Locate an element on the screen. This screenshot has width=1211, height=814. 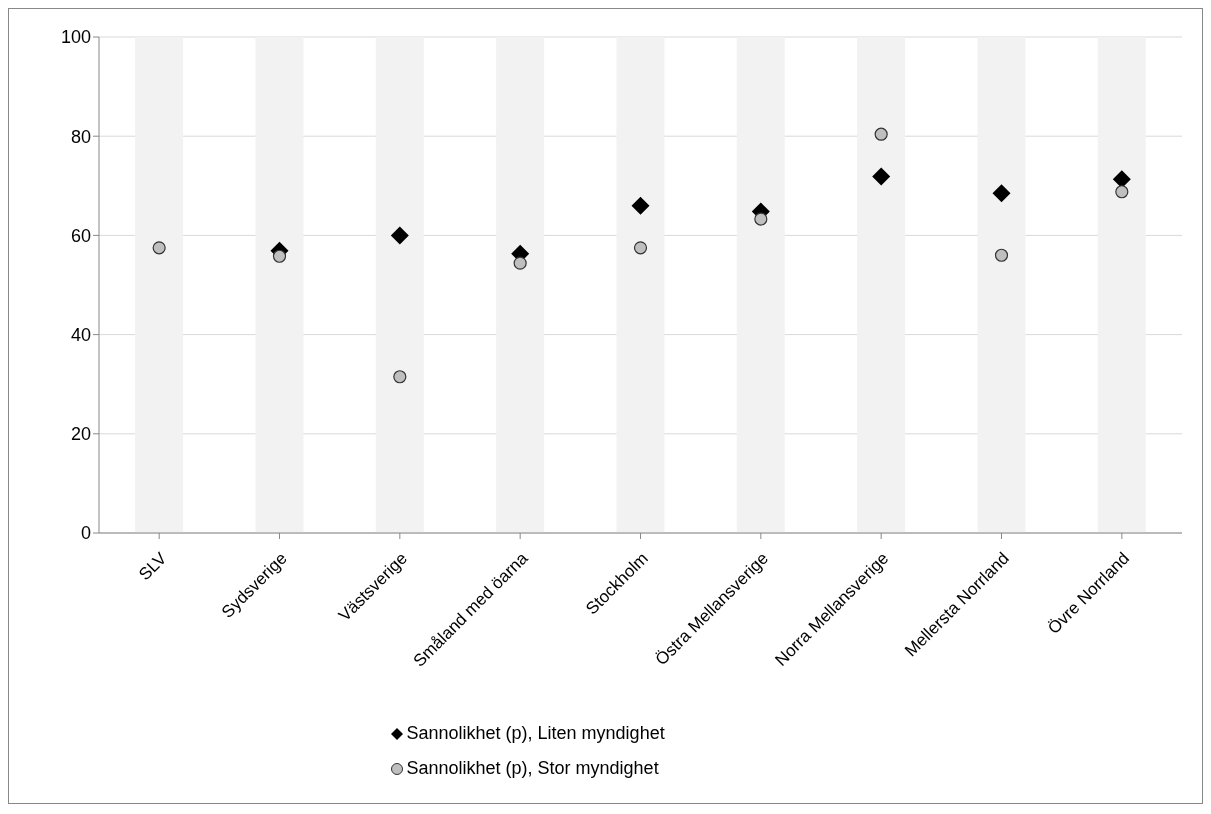
y-tick-label: 80 is located at coordinates (80, 136).